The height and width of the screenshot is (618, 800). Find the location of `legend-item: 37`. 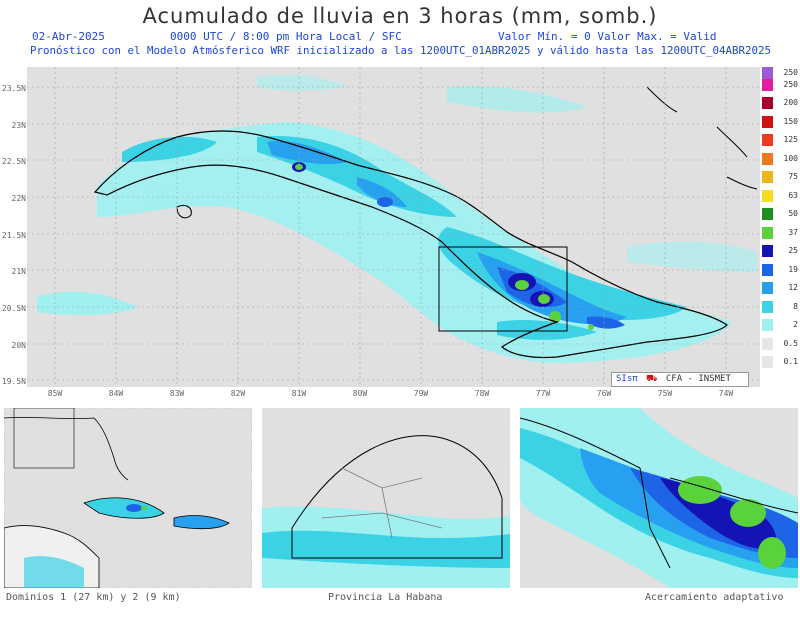

legend-item: 37 is located at coordinates (780, 233).